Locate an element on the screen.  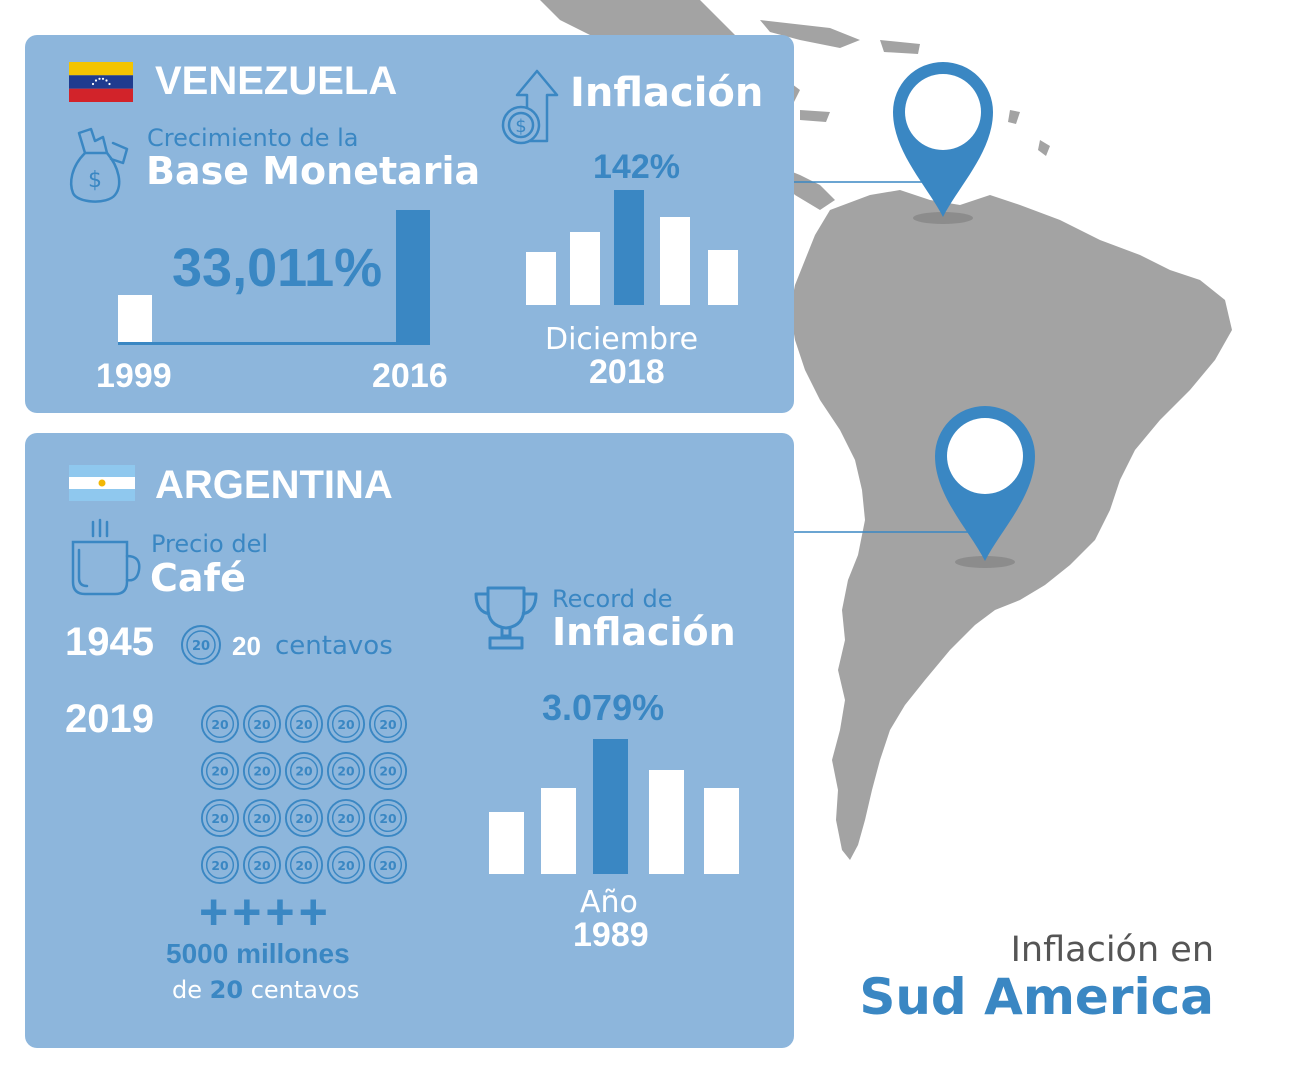
base-monetaria-title: Base Monetaria is located at coordinates (313, 171).